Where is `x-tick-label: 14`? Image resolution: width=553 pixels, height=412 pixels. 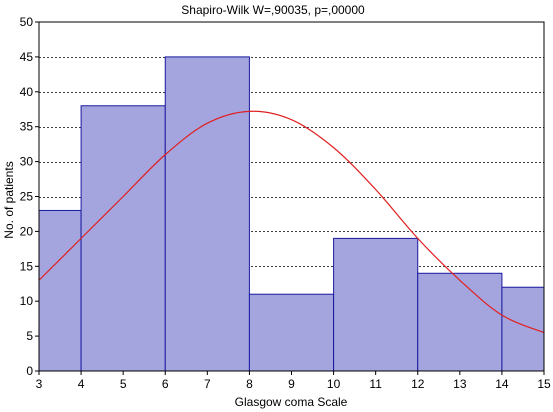 x-tick-label: 14 is located at coordinates (502, 384).